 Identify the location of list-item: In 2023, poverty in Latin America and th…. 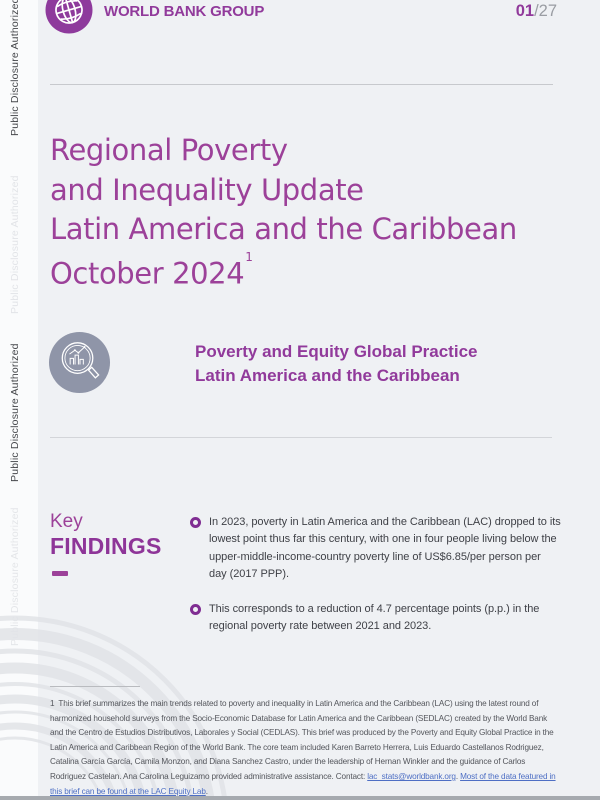
(376, 549).